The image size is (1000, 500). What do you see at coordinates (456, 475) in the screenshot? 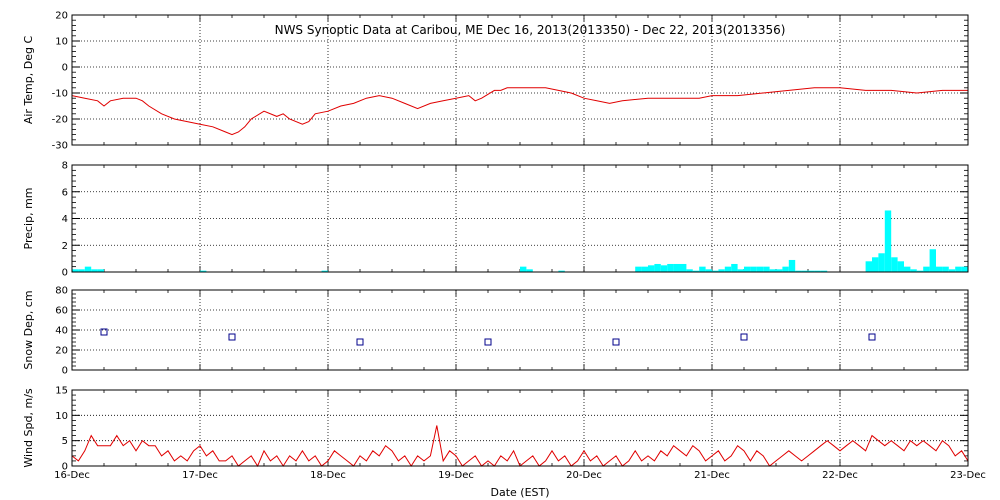
I see `x-tick-label: 19-Dec` at bounding box center [456, 475].